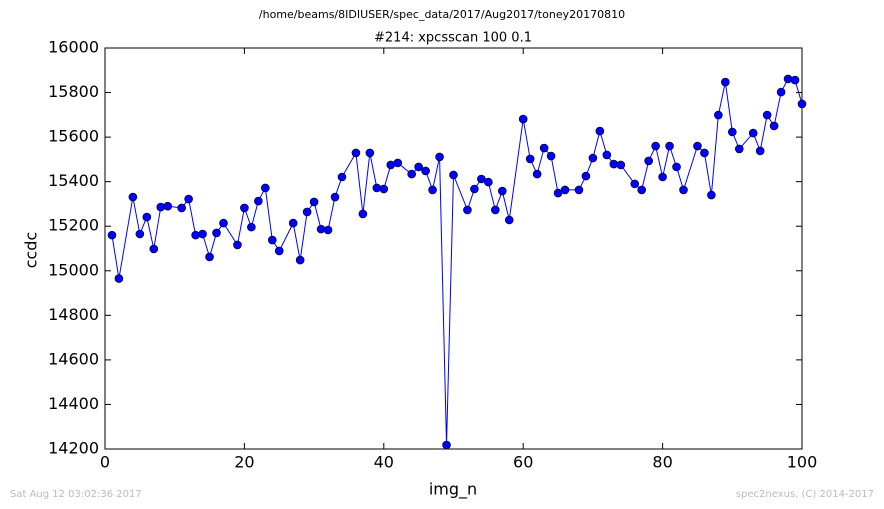 The width and height of the screenshot is (884, 509). Describe the element at coordinates (523, 462) in the screenshot. I see `x-tick-label: 60` at that location.